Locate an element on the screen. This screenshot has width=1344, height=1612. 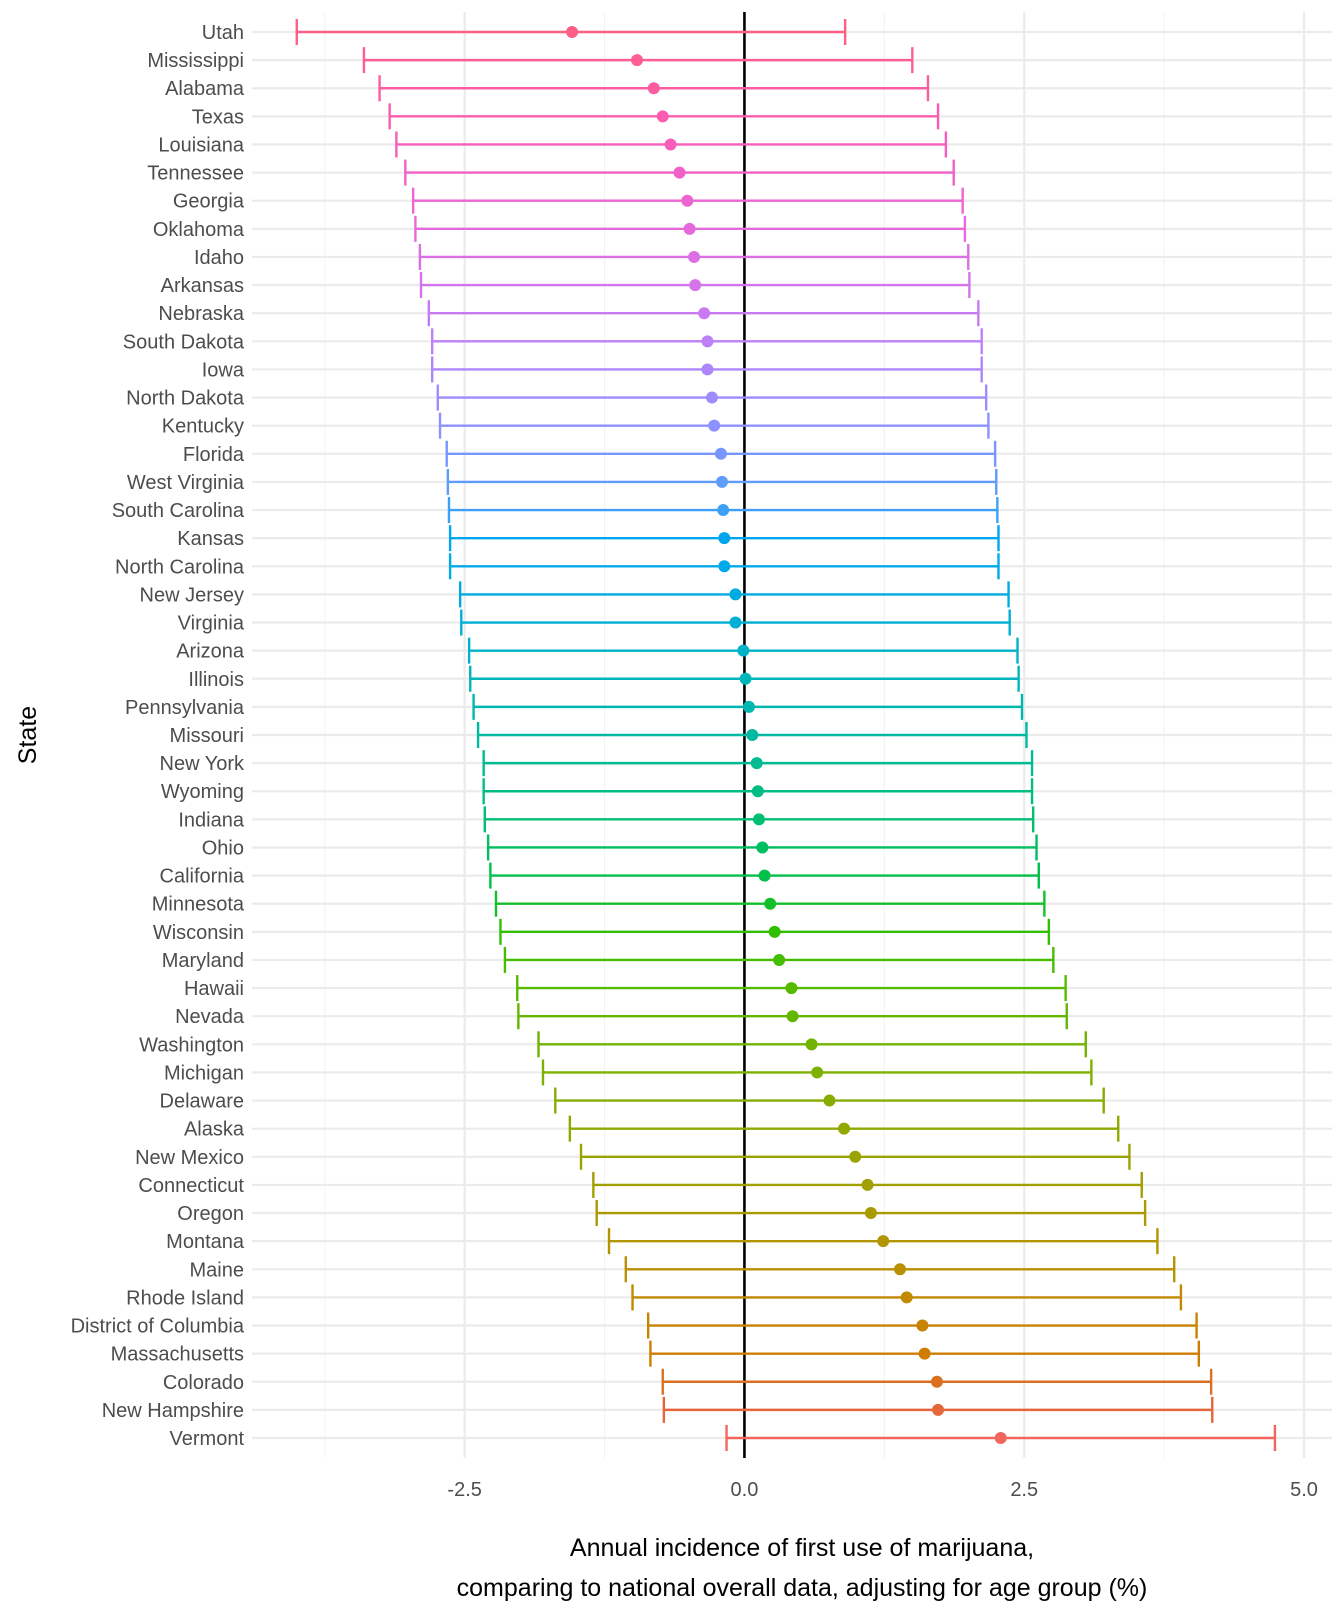
y-tick-label: Nevada is located at coordinates (210, 1017).